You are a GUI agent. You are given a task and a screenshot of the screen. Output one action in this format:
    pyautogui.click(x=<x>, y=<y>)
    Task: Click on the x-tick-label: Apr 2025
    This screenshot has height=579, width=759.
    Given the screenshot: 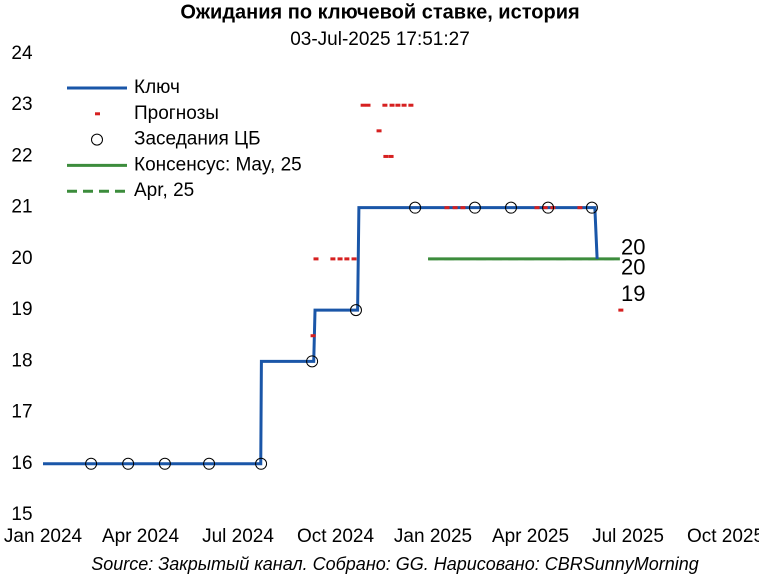 What is the action you would take?
    pyautogui.click(x=530, y=536)
    